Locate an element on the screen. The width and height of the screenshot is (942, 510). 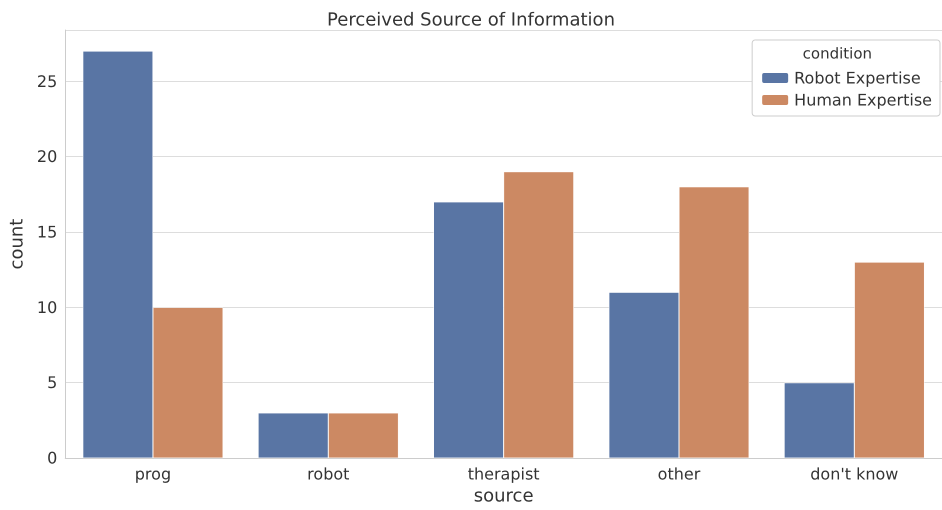
chart-title: Perceived Source of Information is located at coordinates (471, 20).